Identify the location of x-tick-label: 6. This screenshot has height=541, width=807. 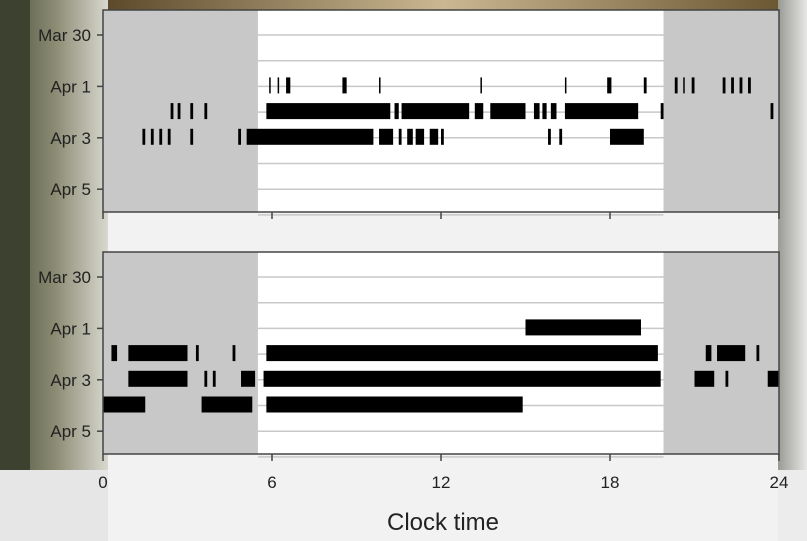
(271, 482).